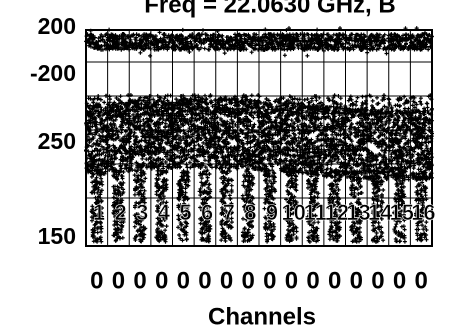  Describe the element at coordinates (337, 212) in the screenshot. I see `panel-label: 12` at that location.